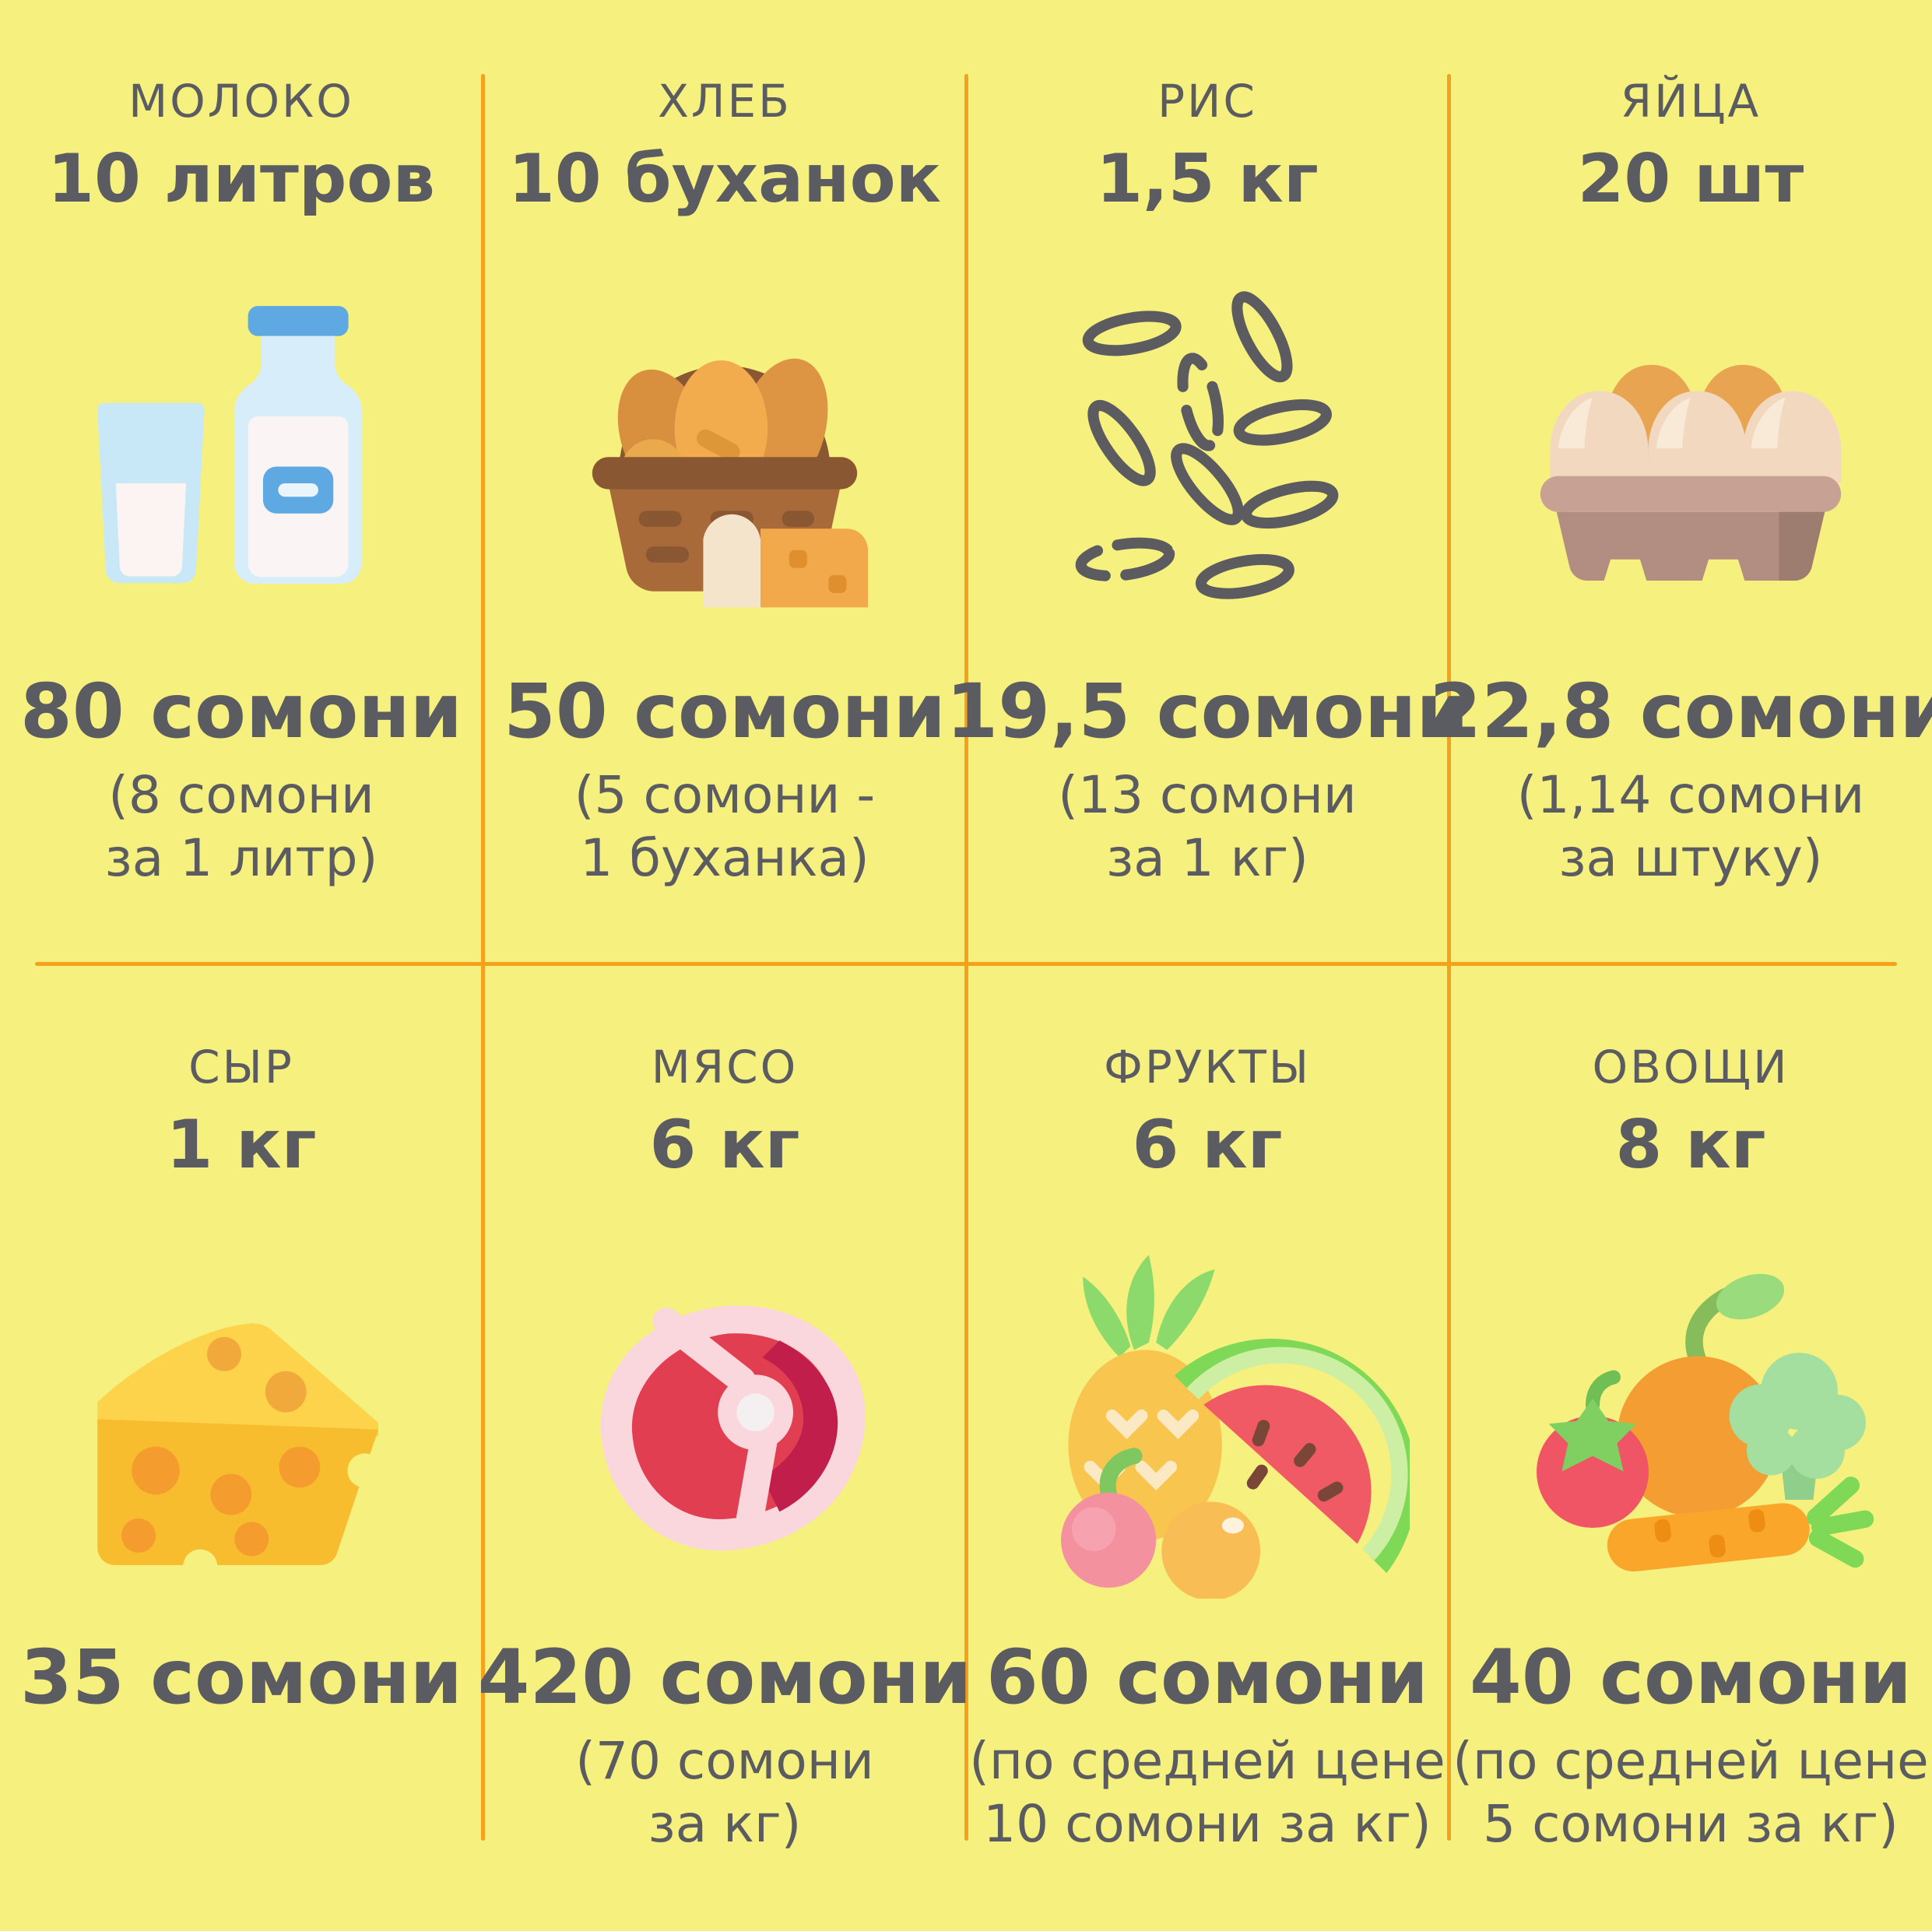 This screenshot has width=1932, height=1931. Describe the element at coordinates (724, 1145) in the screenshot. I see `meat-quantity: 6 кг` at that location.